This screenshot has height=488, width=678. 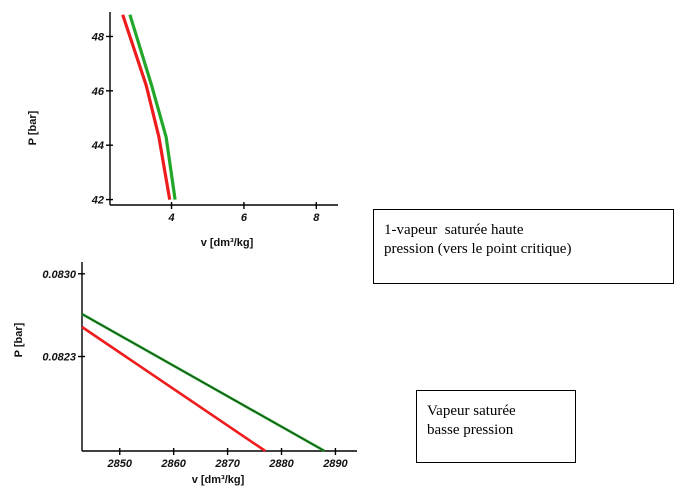 I want to click on x-tick-label-top: 6, so click(x=244, y=218).